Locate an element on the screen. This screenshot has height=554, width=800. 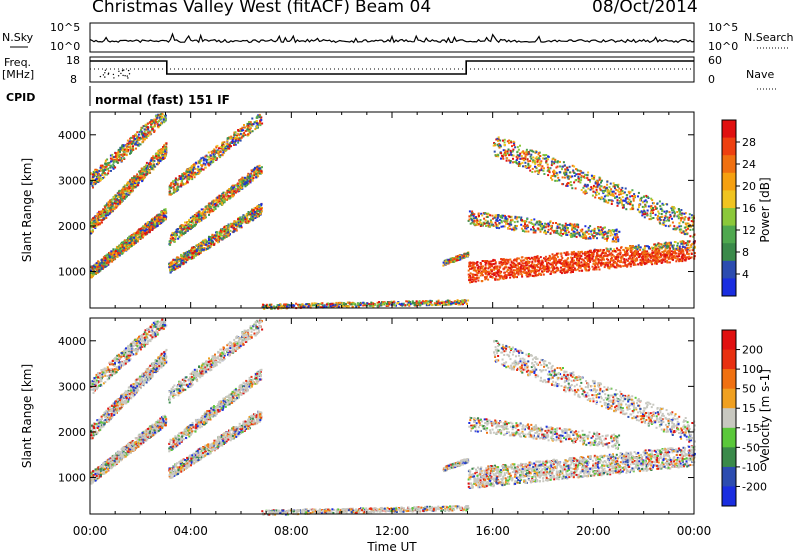
freq-trace is located at coordinates (392, 69).